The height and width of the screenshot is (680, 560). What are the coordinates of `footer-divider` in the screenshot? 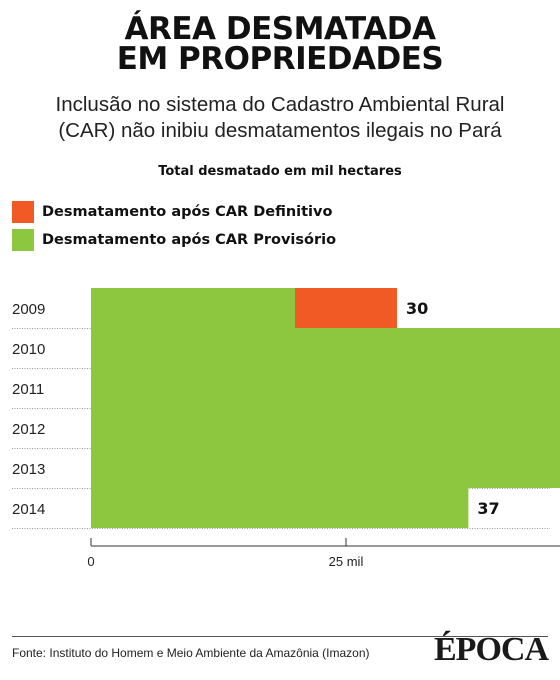 It's located at (280, 636).